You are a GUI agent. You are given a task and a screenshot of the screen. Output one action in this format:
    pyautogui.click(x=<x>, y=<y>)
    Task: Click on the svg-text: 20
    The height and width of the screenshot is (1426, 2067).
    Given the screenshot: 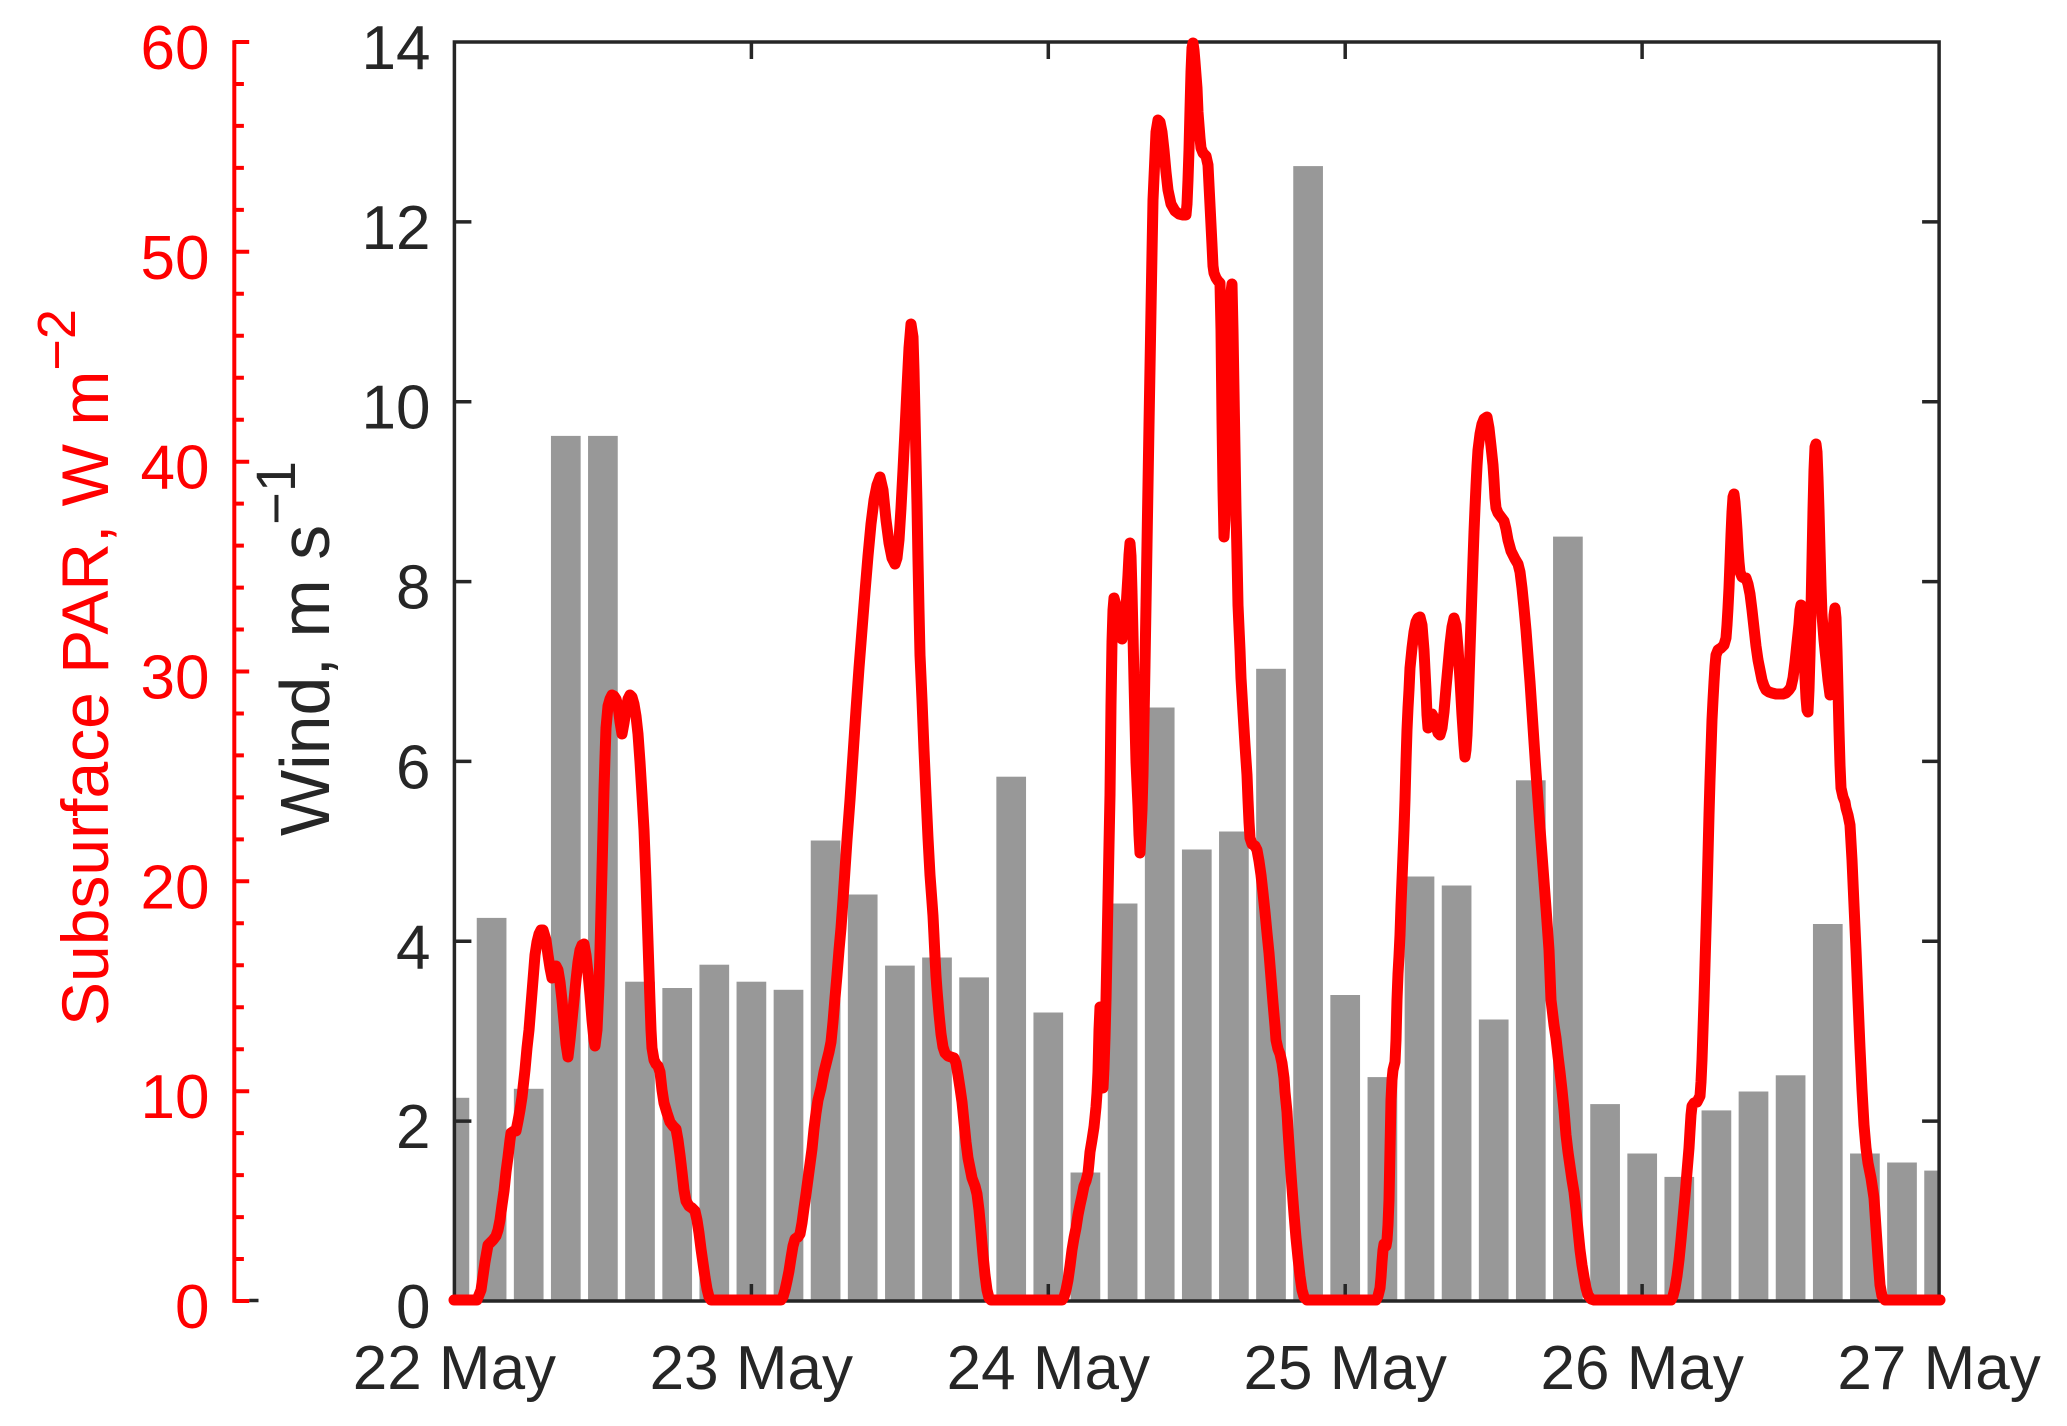 What is the action you would take?
    pyautogui.click(x=175, y=887)
    